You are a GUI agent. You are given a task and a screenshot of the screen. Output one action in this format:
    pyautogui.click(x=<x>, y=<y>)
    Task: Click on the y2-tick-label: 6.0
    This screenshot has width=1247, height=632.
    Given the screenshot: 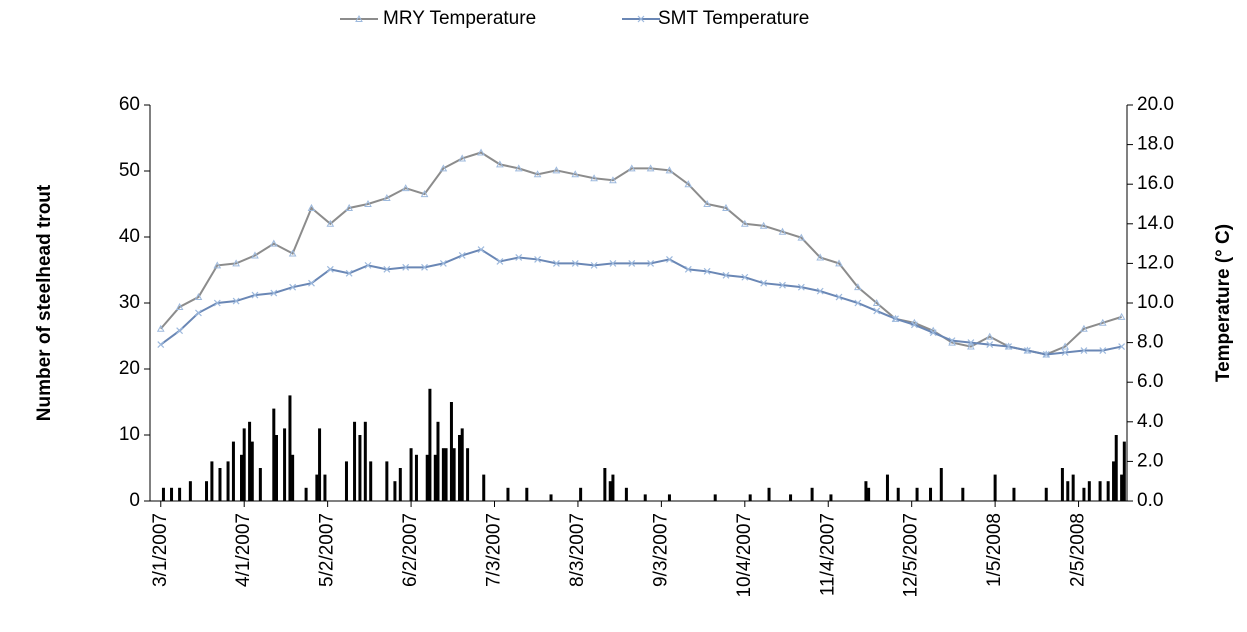 What is the action you would take?
    pyautogui.click(x=1150, y=381)
    